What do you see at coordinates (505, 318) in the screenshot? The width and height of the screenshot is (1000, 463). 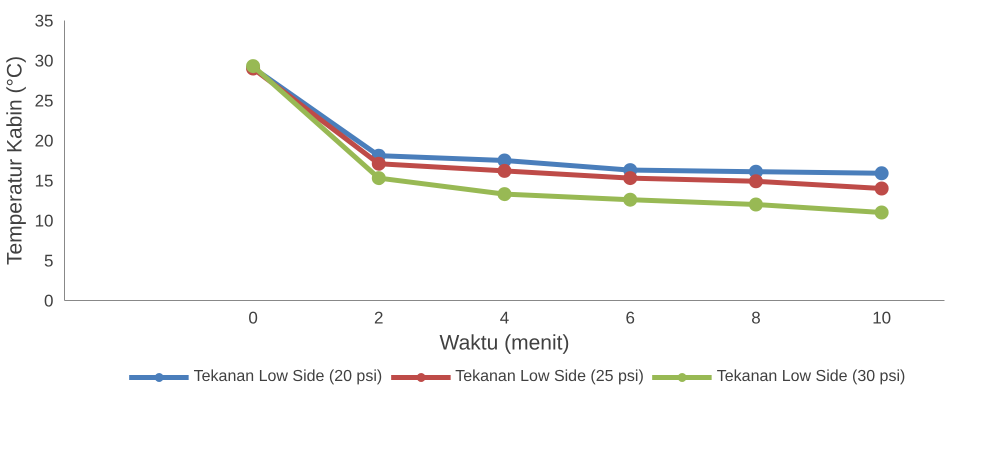 I see `x-tick-label: 4` at bounding box center [505, 318].